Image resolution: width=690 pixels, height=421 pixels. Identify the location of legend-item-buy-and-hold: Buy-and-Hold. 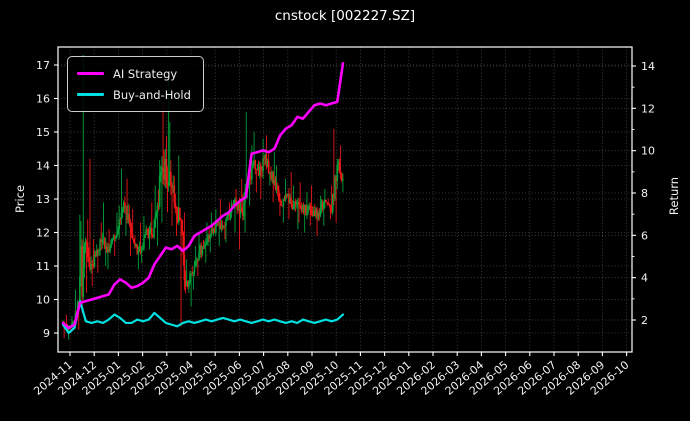
(134, 94).